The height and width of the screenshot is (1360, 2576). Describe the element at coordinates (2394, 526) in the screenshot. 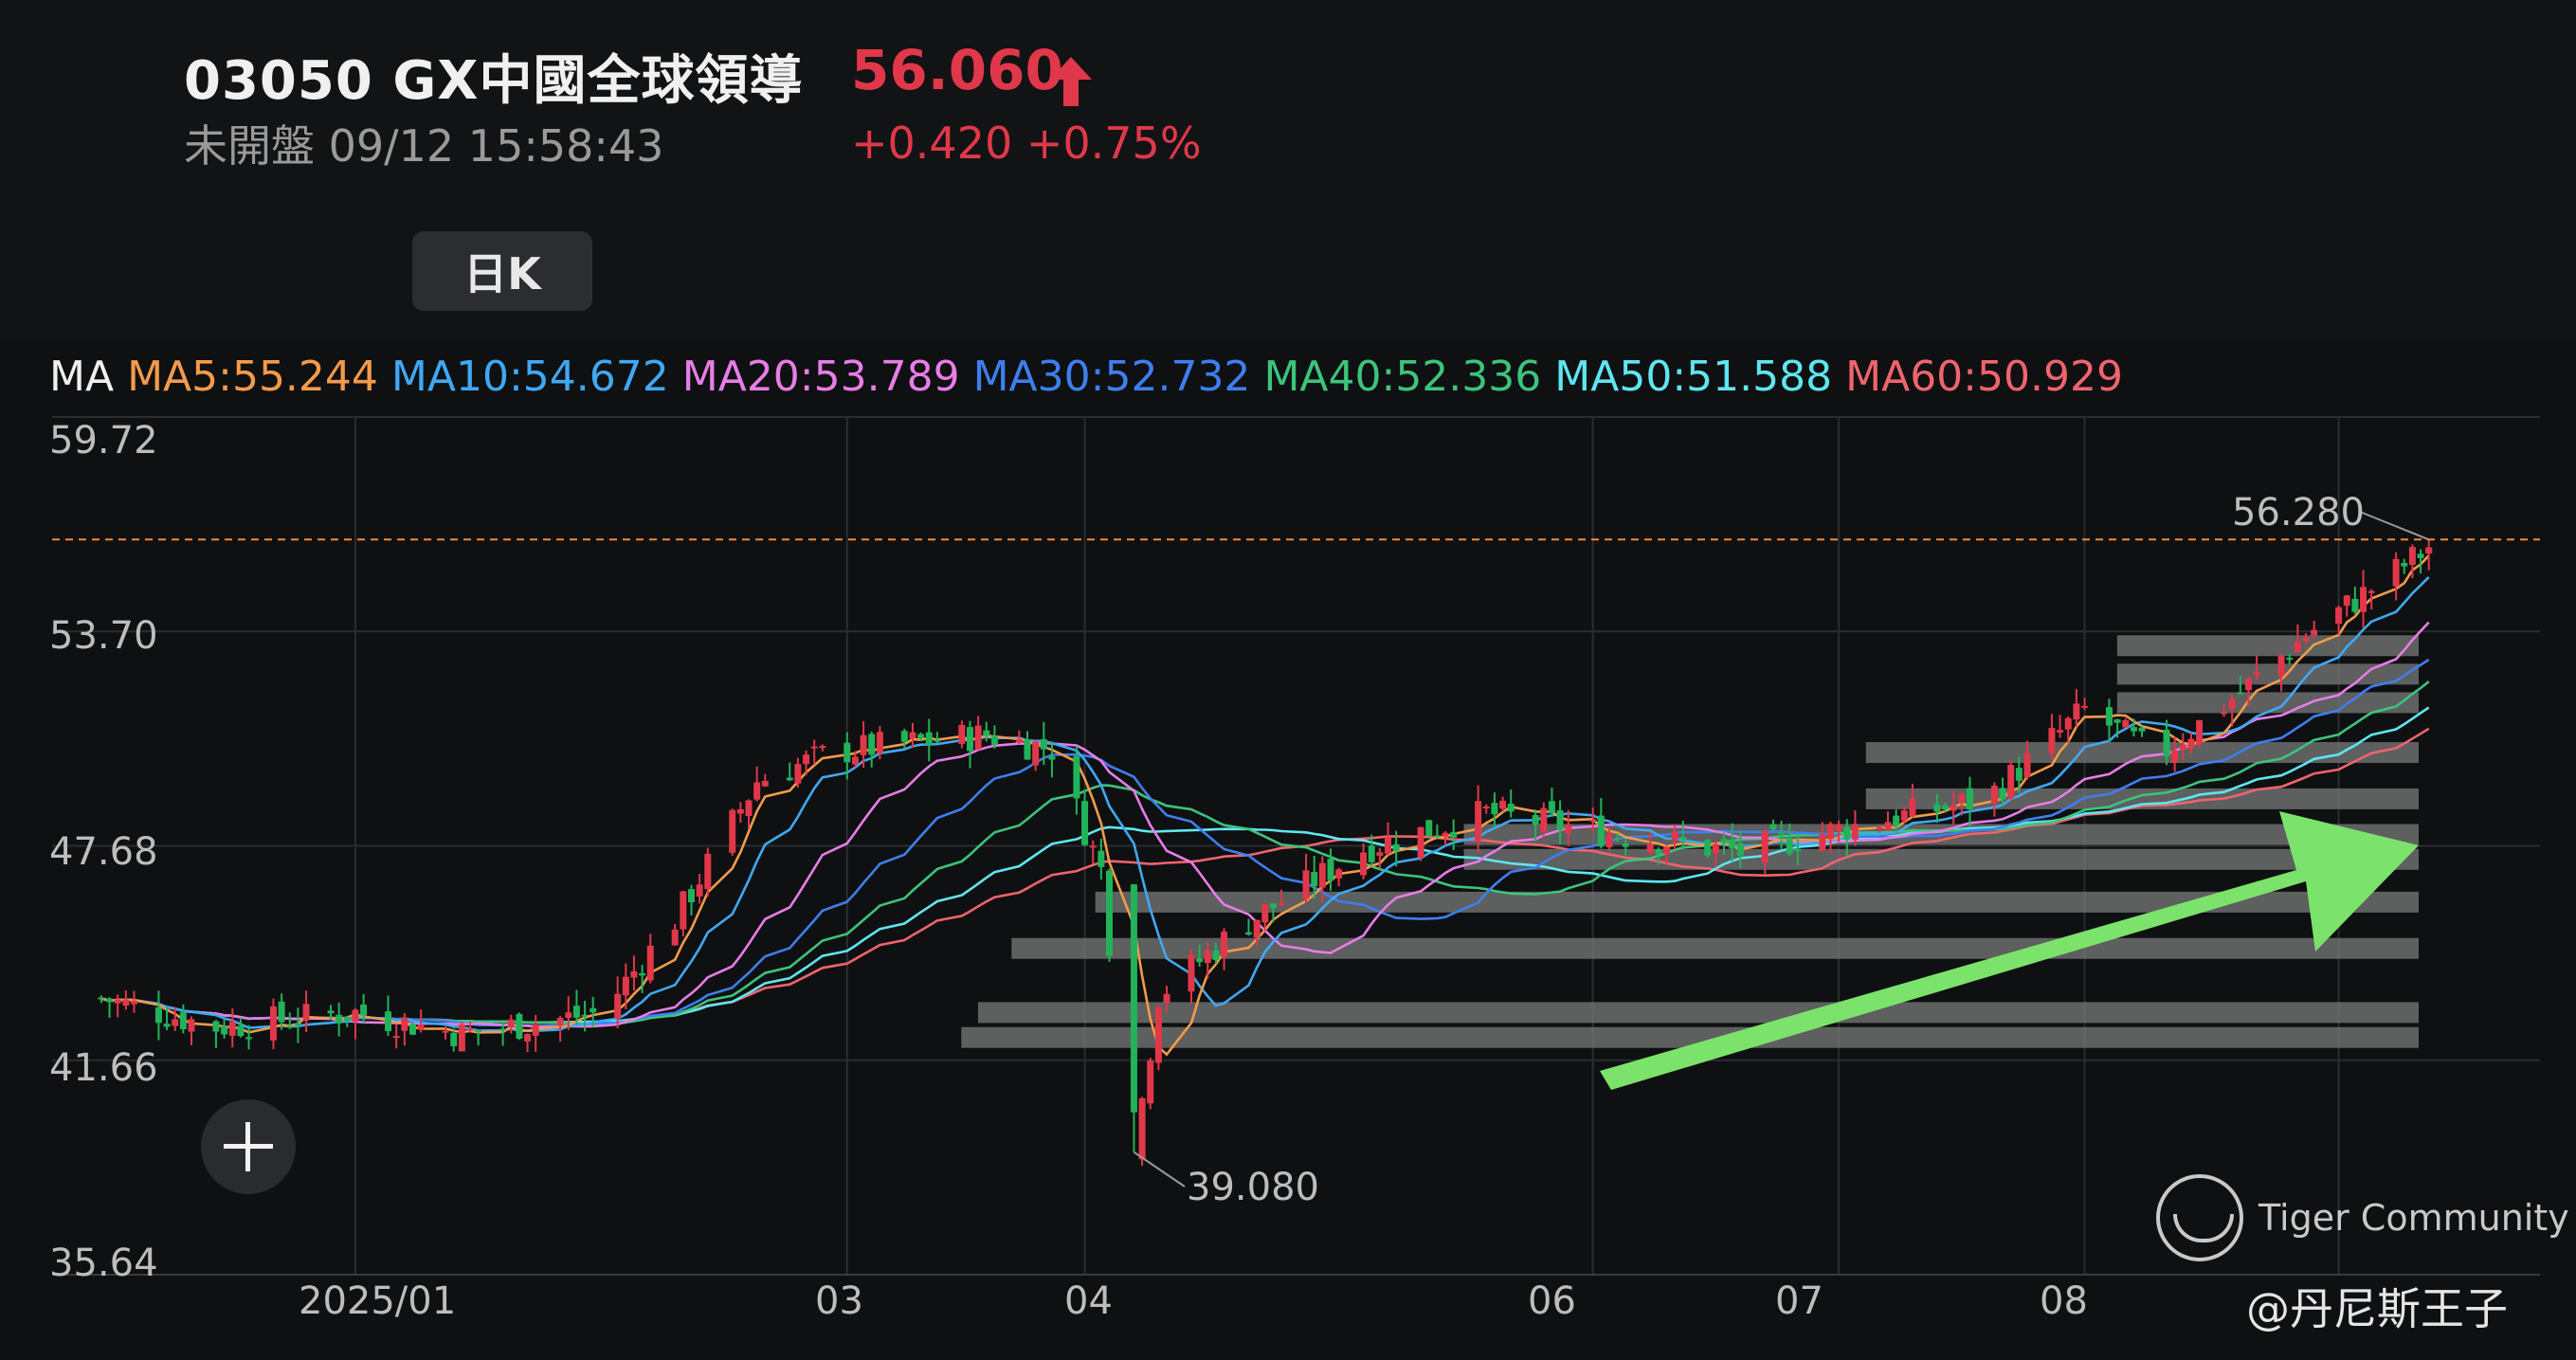

I see `high-callout-leader` at that location.